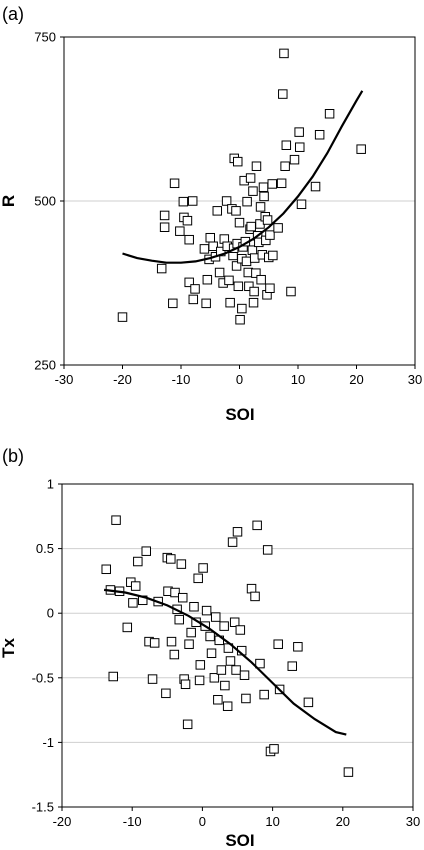  Describe the element at coordinates (9, 648) in the screenshot. I see `panel-b-y-axis-title: Tx` at that location.